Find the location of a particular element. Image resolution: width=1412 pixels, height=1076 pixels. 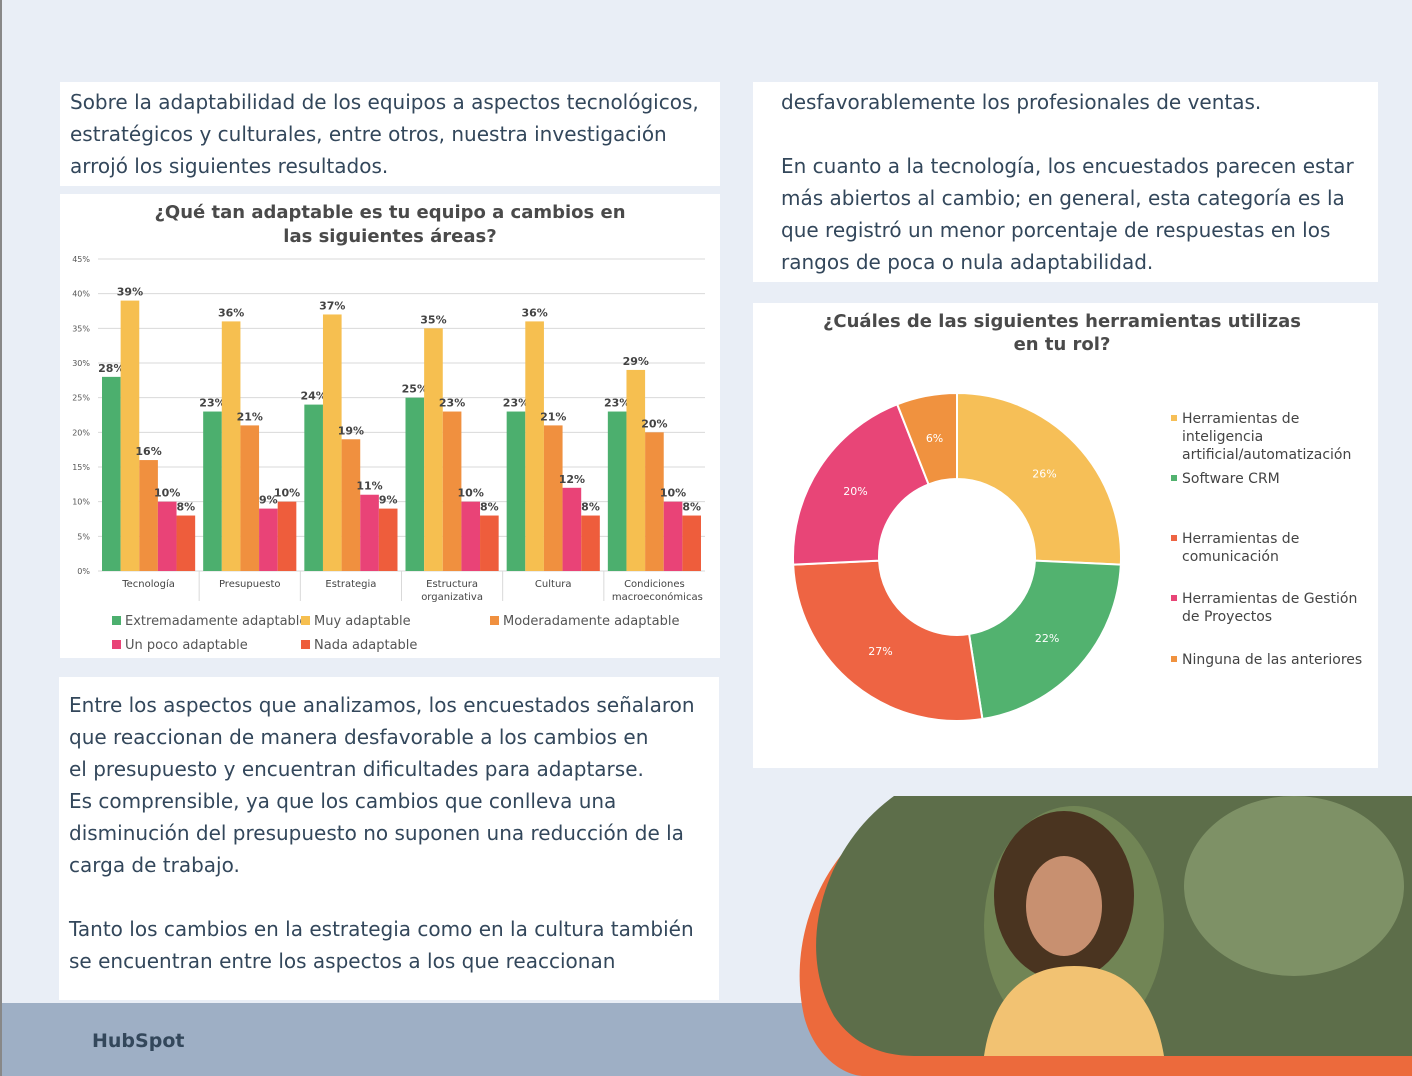

legend-label: Moderadamente adaptable is located at coordinates (591, 621).